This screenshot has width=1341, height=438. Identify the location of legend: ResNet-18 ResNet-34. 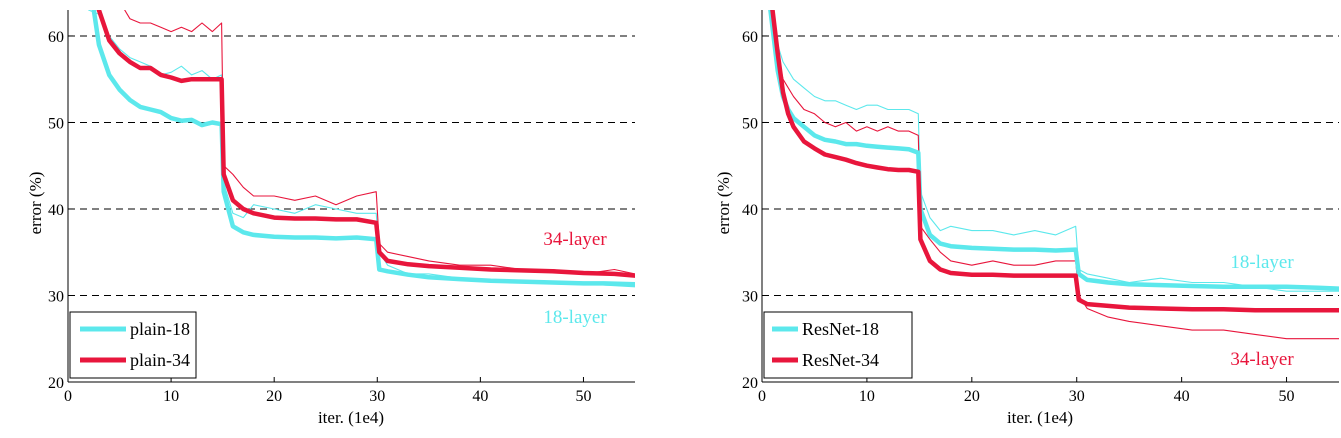
(838, 345).